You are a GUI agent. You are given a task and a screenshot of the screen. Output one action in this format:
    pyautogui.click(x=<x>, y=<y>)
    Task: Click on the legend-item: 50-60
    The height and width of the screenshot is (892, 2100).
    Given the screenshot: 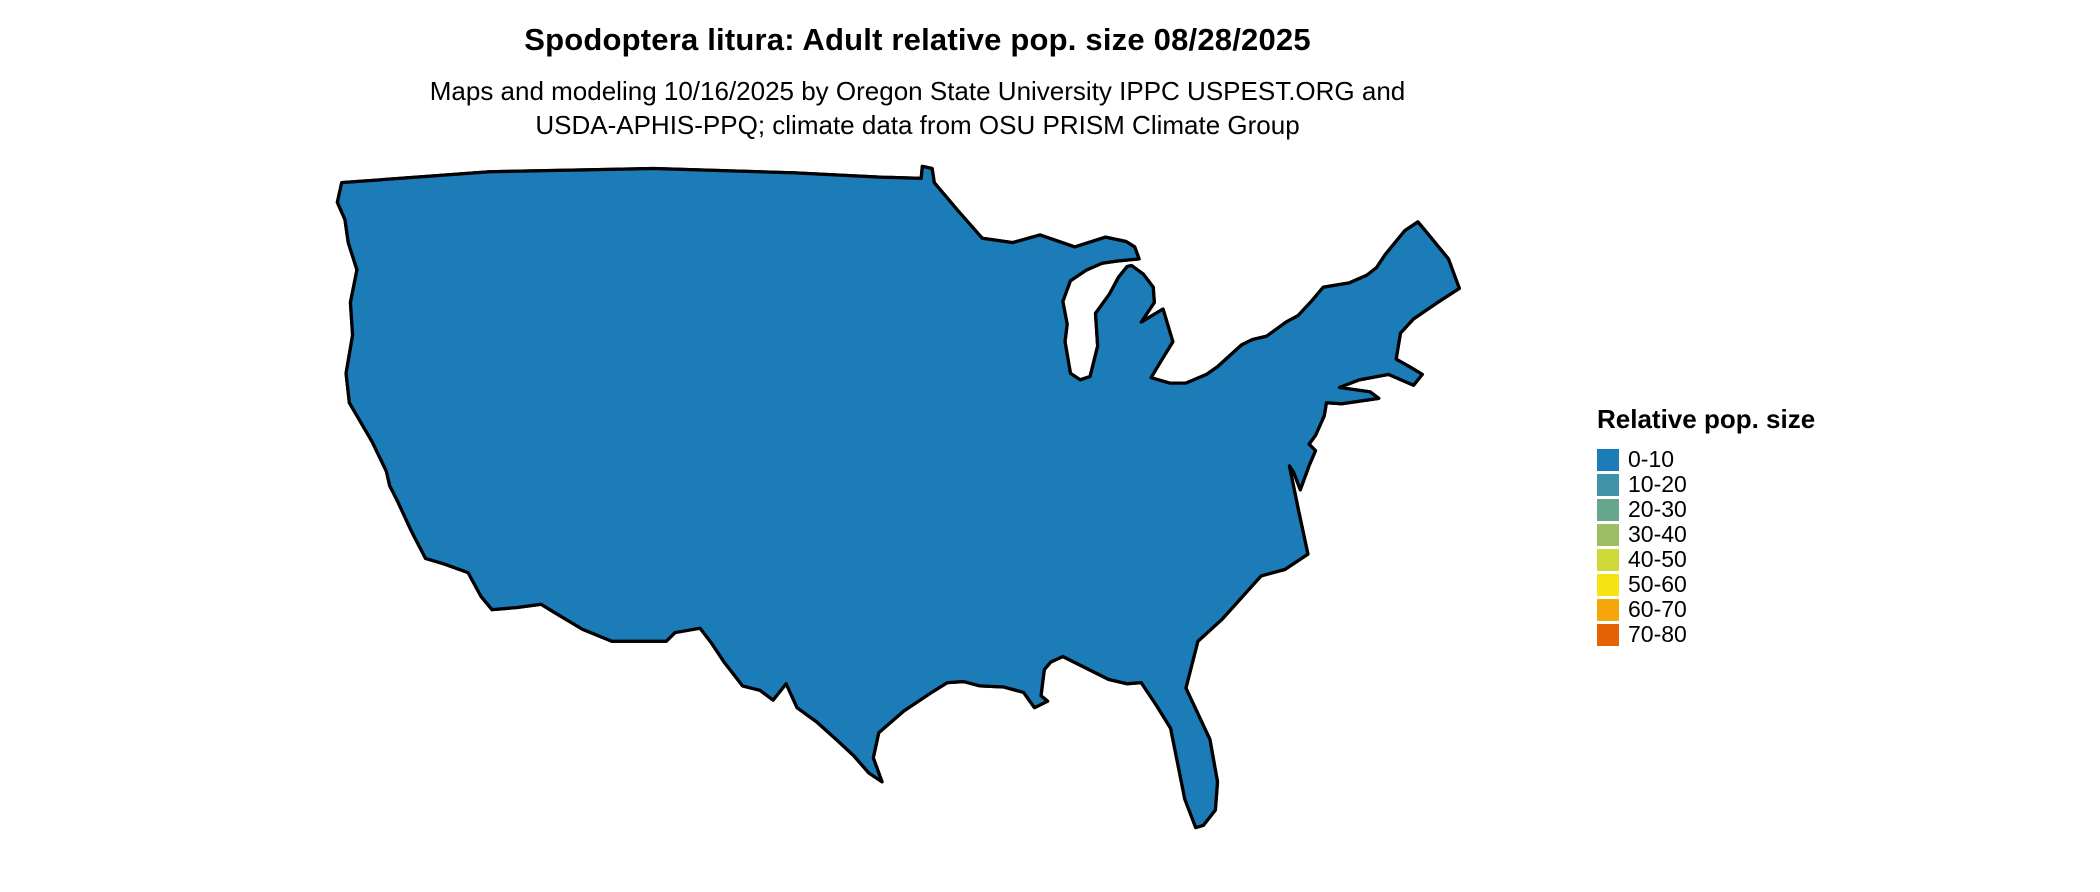 What is the action you would take?
    pyautogui.click(x=1706, y=584)
    